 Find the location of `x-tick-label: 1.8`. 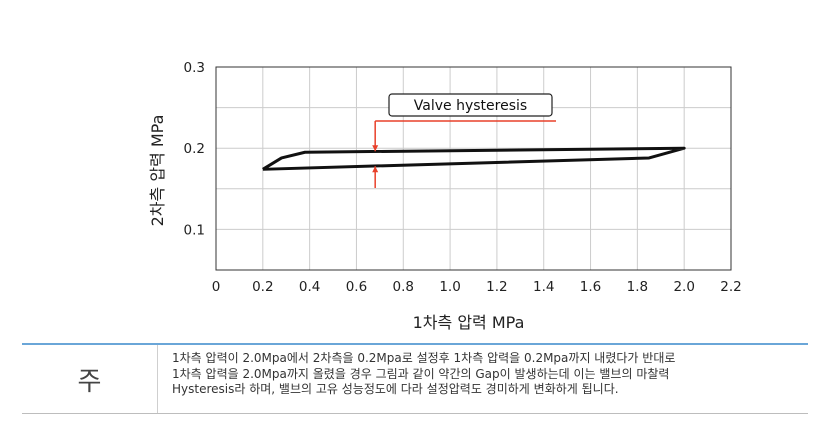

x-tick-label: 1.8 is located at coordinates (637, 287).